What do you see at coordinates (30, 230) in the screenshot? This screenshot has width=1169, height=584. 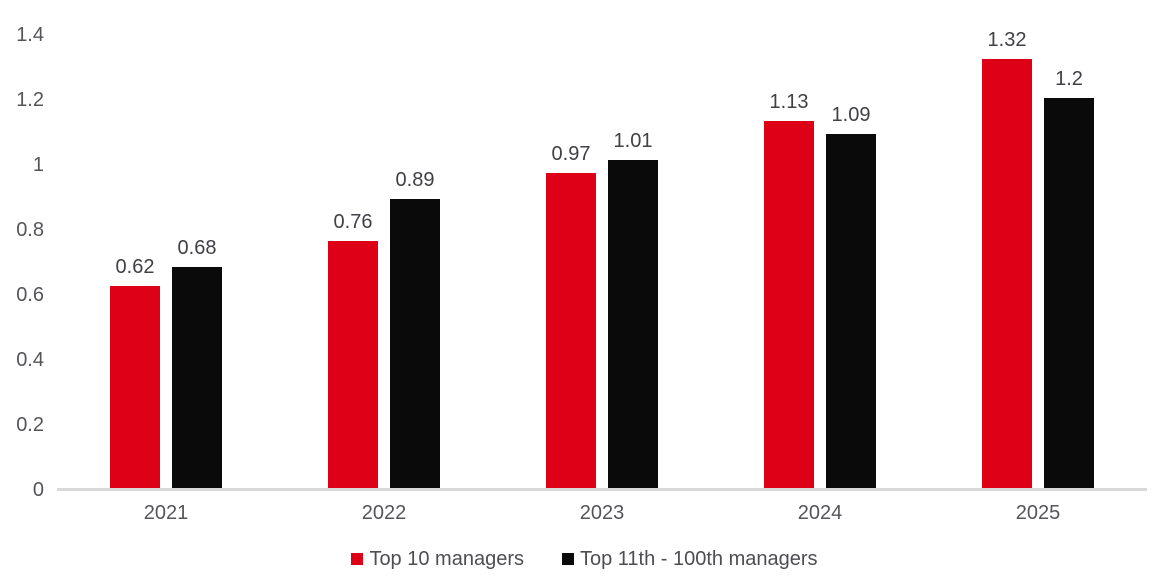 I see `y-axis-tick-label: 0.8` at bounding box center [30, 230].